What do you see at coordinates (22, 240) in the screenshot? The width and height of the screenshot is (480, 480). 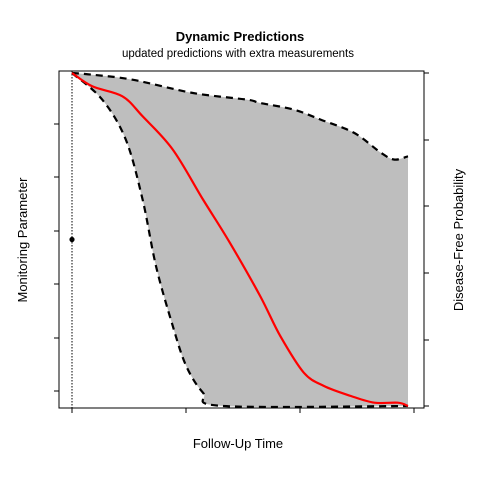 I see `y-axis-label-left: Monitoring Parameter` at bounding box center [22, 240].